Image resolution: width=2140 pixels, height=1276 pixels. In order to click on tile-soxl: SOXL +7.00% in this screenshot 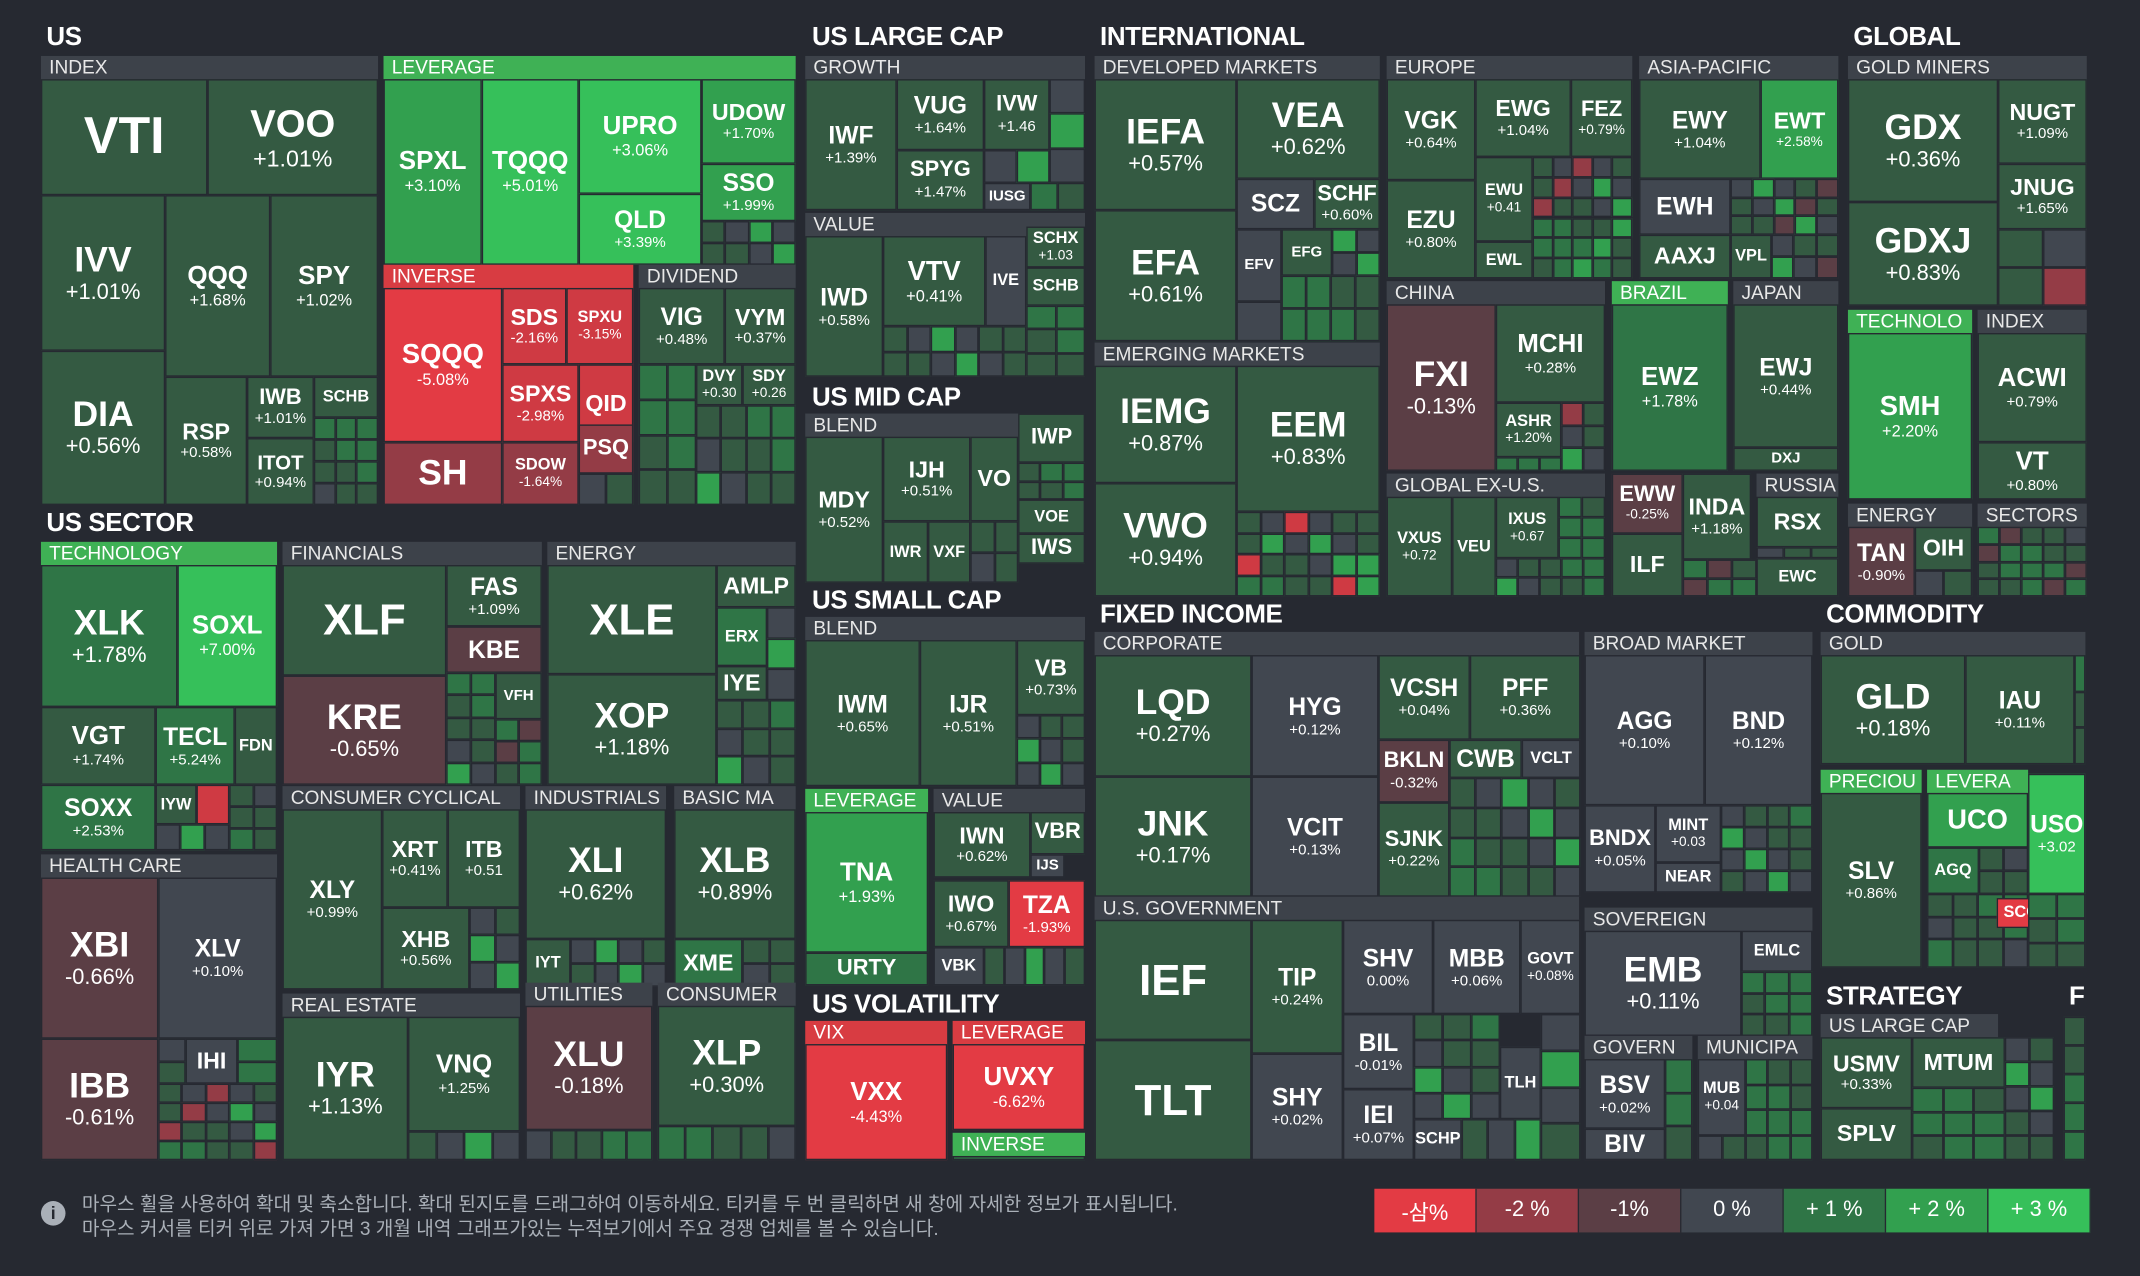, I will do `click(227, 636)`.